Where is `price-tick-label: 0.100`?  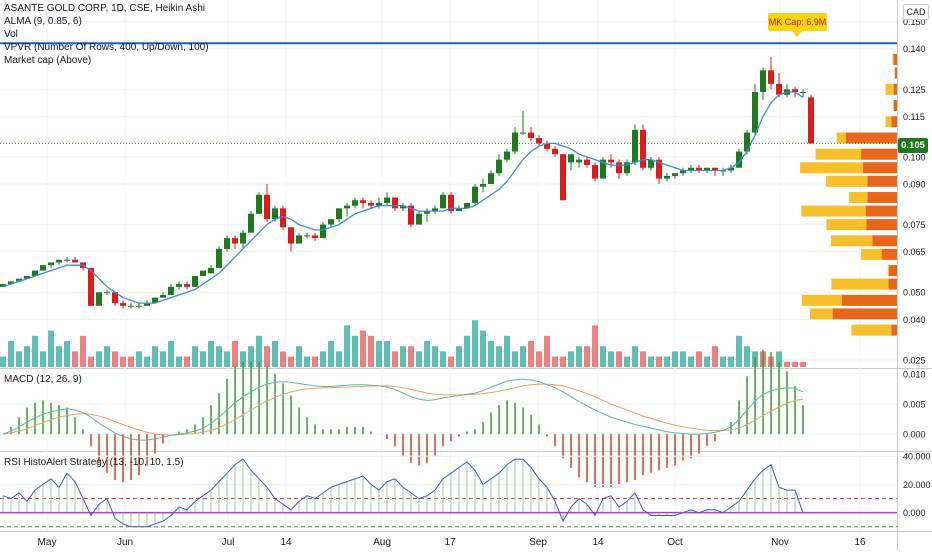
price-tick-label: 0.100 is located at coordinates (914, 157).